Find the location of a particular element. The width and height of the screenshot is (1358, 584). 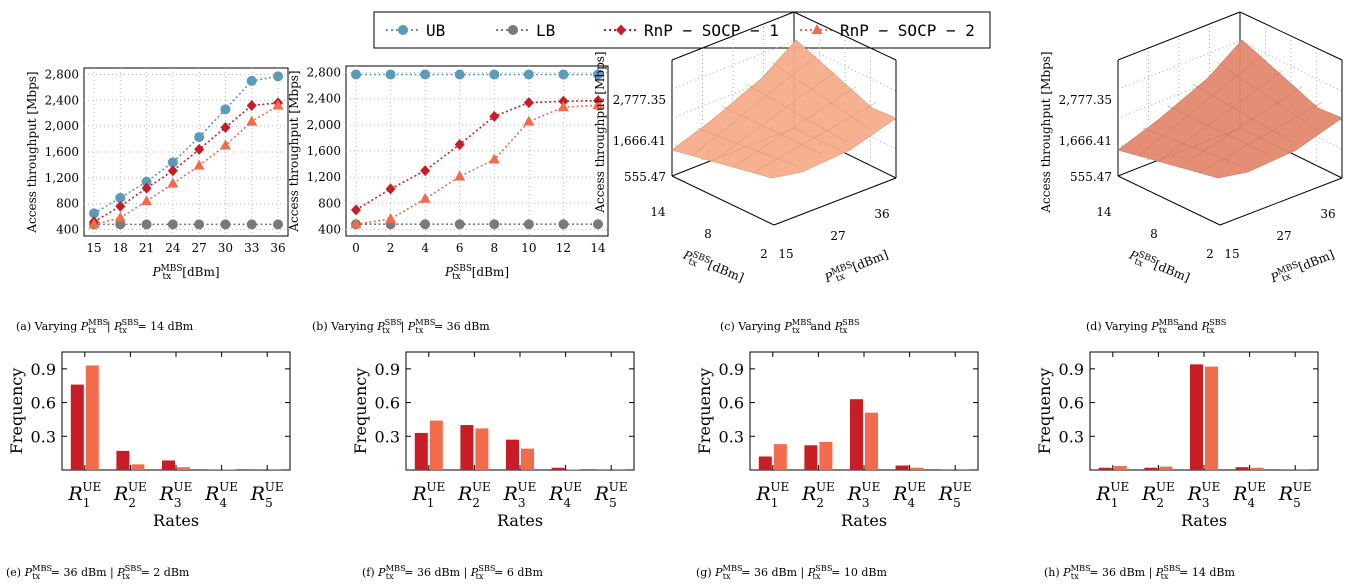

y-tick-label: 1,600 is located at coordinates (62, 152).